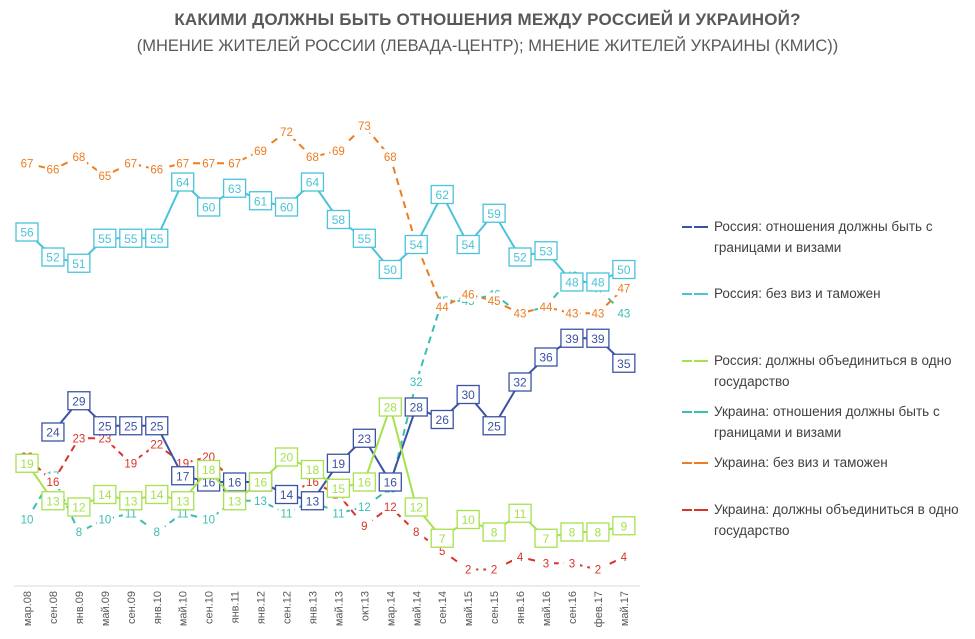 This screenshot has width=975, height=639. What do you see at coordinates (364, 527) in the screenshot?
I see `data-label: 9` at bounding box center [364, 527].